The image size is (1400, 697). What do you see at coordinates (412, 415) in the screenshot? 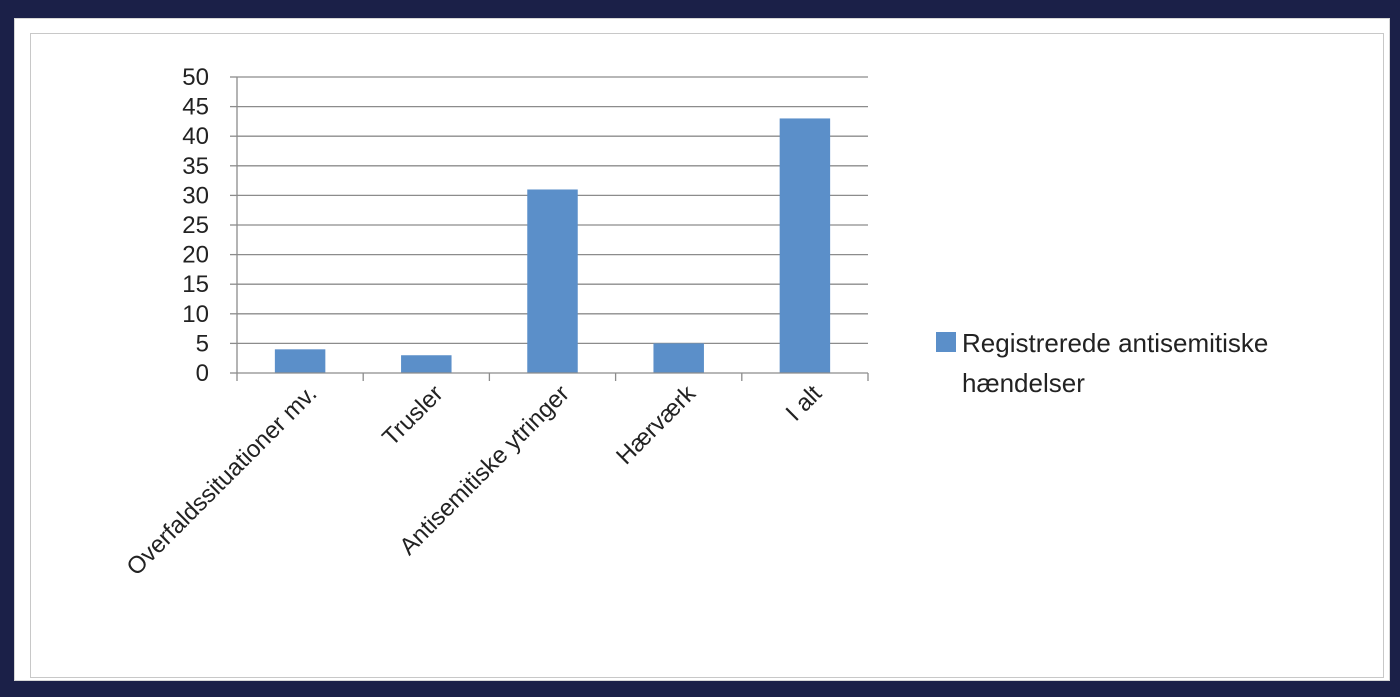
I see `category-label: Trusler` at bounding box center [412, 415].